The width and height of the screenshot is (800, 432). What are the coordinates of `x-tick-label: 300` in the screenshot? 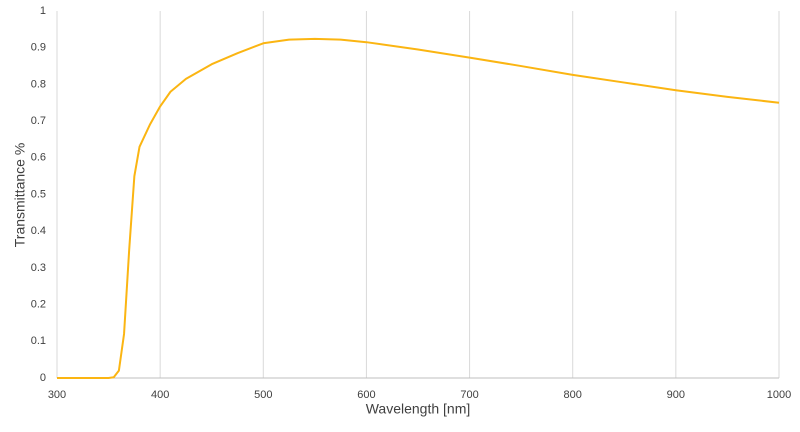 It's located at (57, 395).